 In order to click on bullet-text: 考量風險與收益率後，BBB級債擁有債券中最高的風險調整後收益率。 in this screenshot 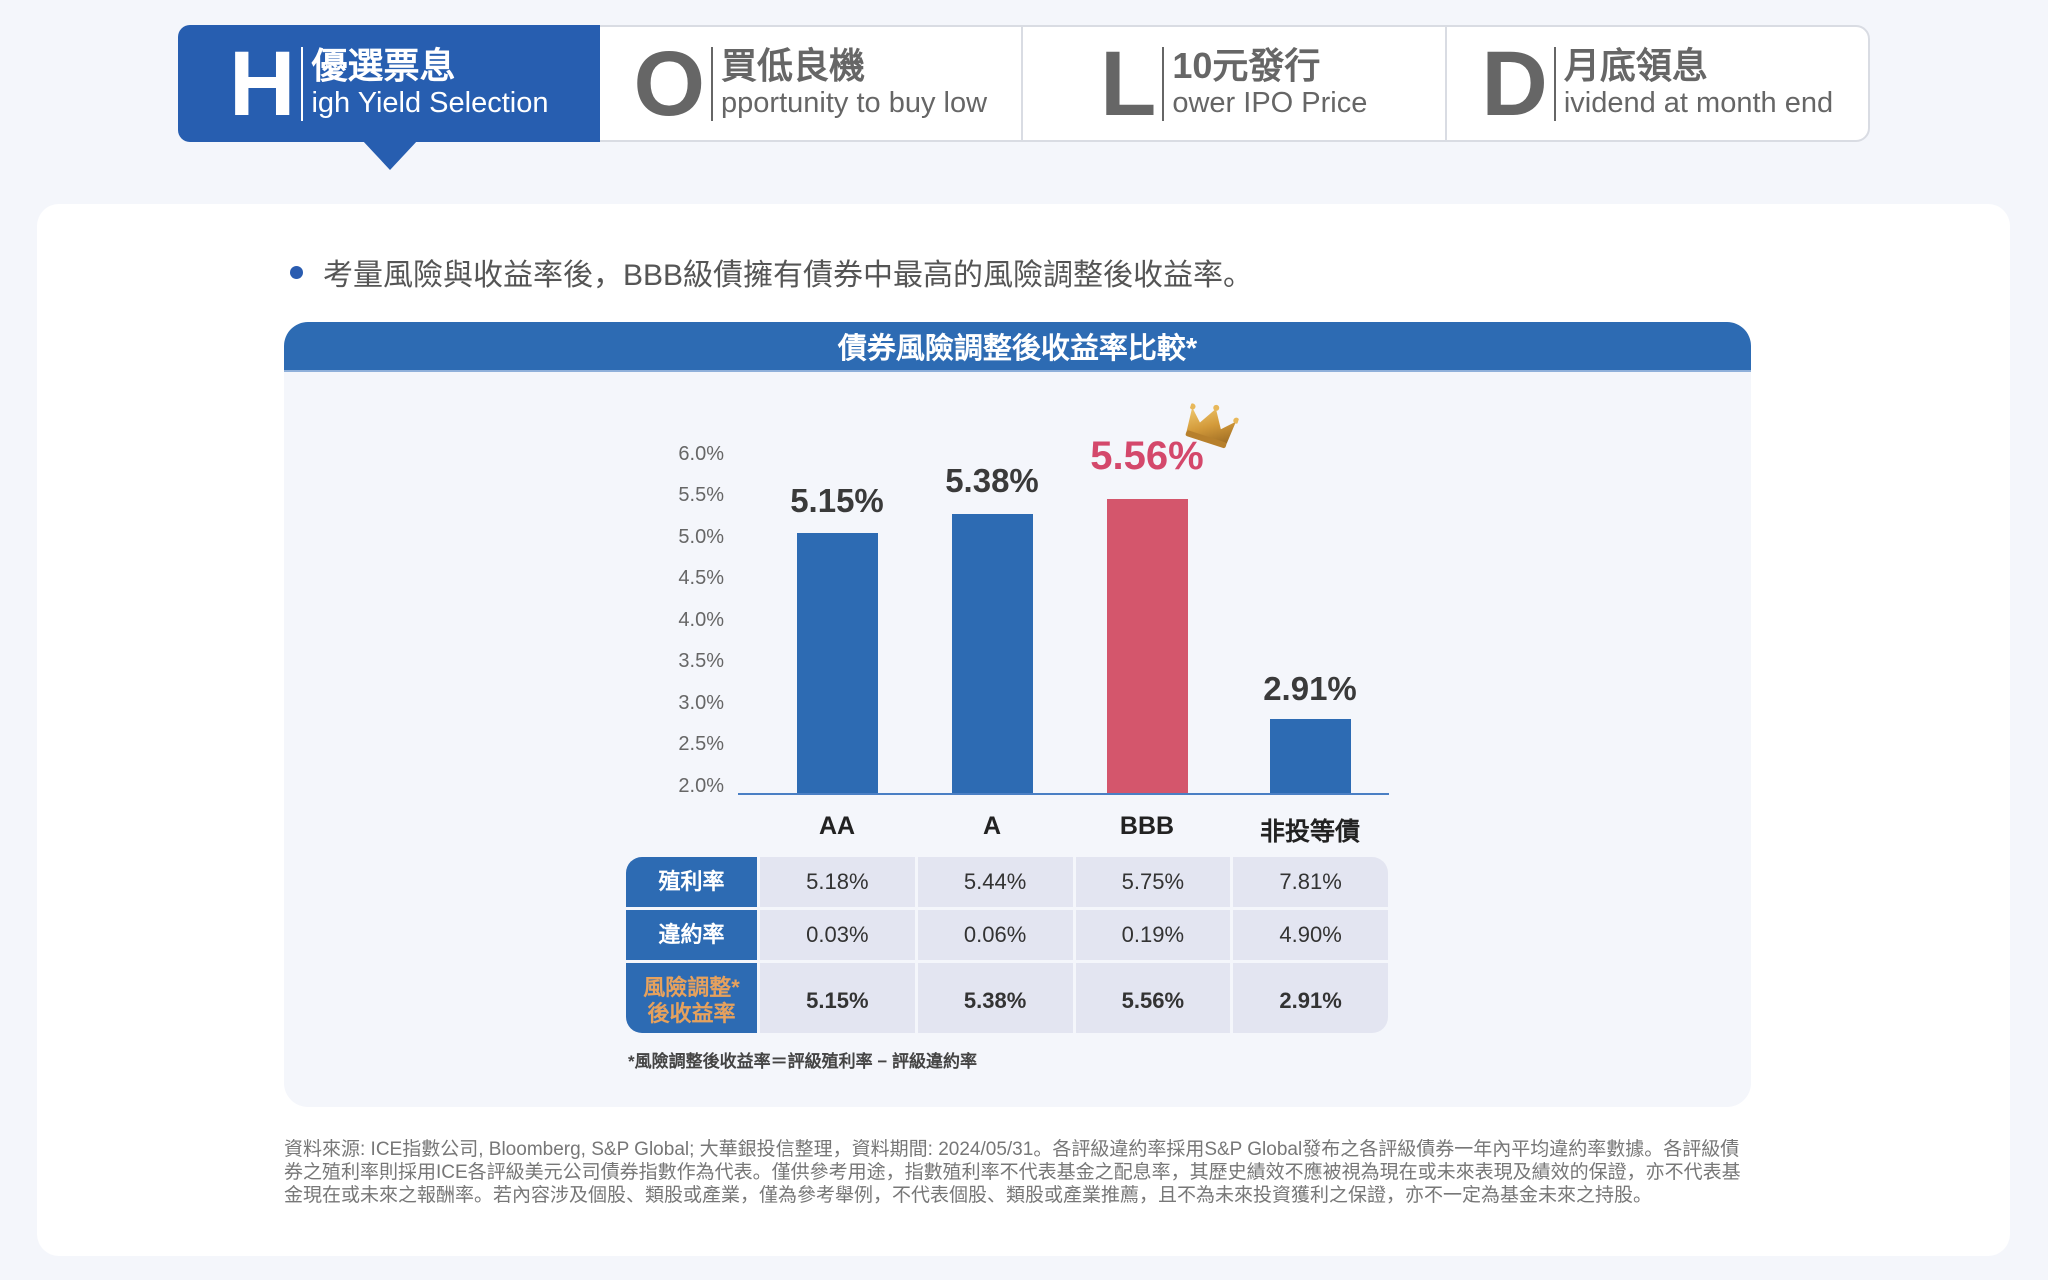, I will do `click(788, 275)`.